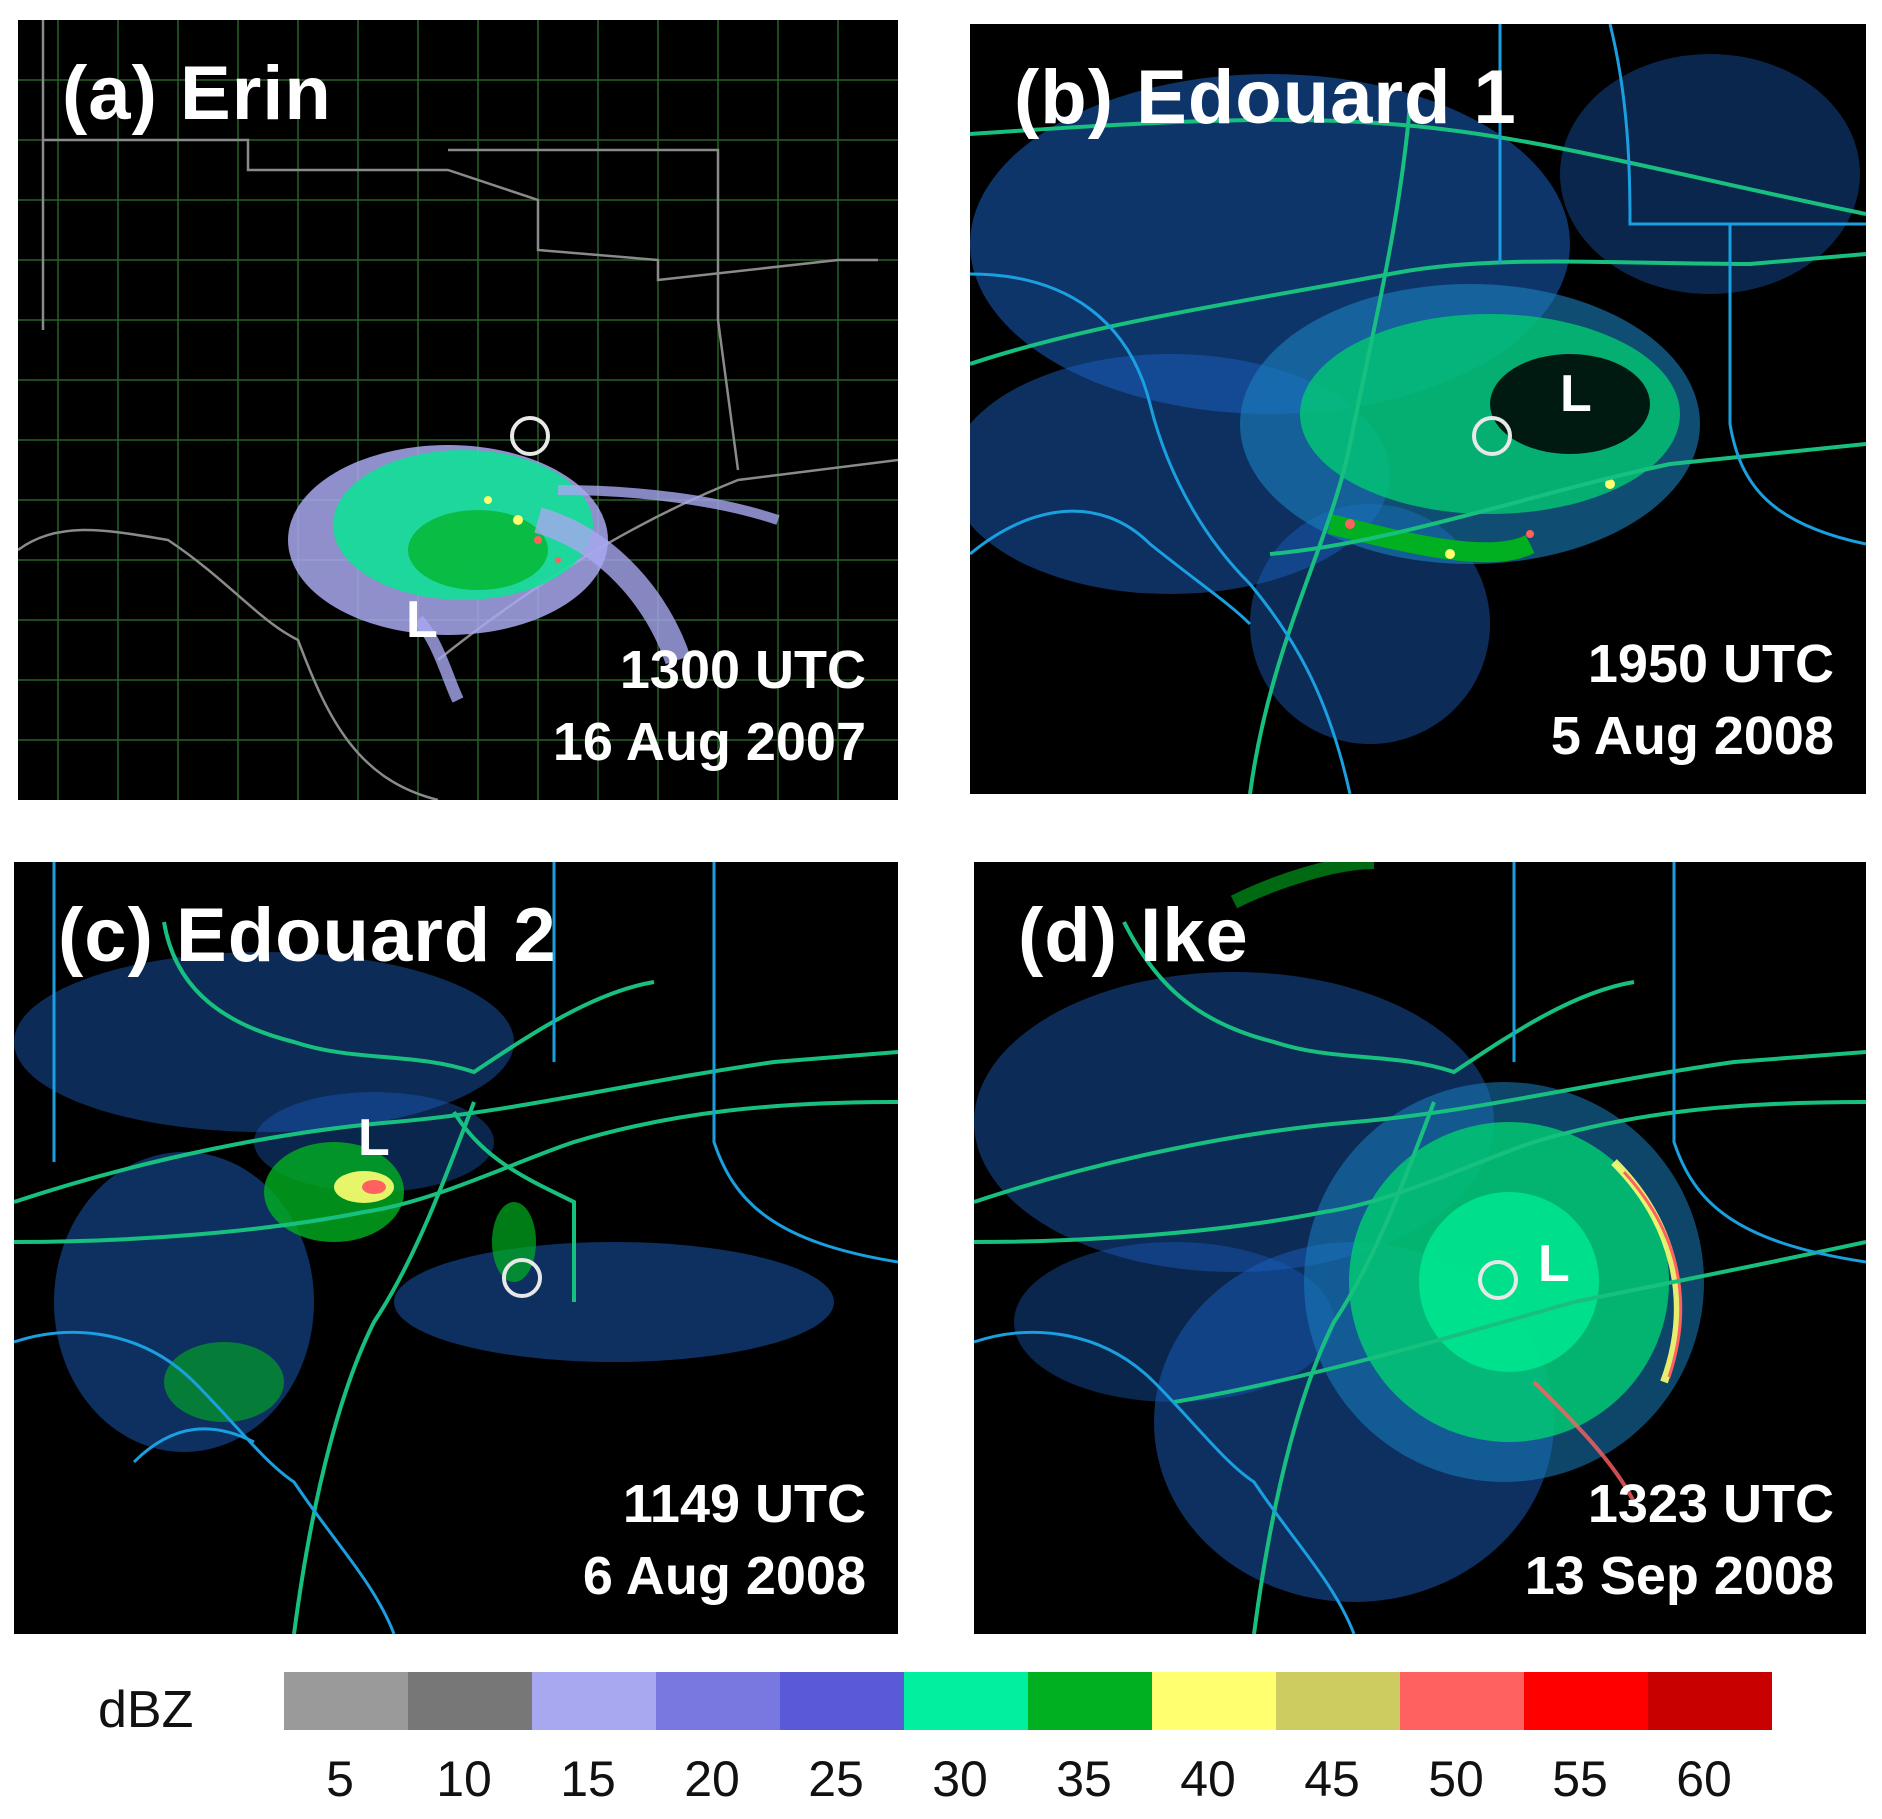 Image resolution: width=1882 pixels, height=1819 pixels. I want to click on panel-timestamp: 1950 UTC 5 Aug 2008, so click(1692, 700).